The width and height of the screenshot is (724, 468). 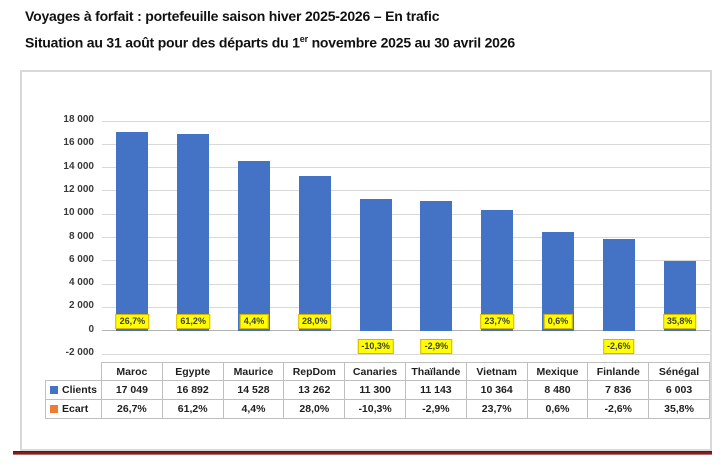 What do you see at coordinates (193, 321) in the screenshot?
I see `ecart-label-egypte: 61,2%` at bounding box center [193, 321].